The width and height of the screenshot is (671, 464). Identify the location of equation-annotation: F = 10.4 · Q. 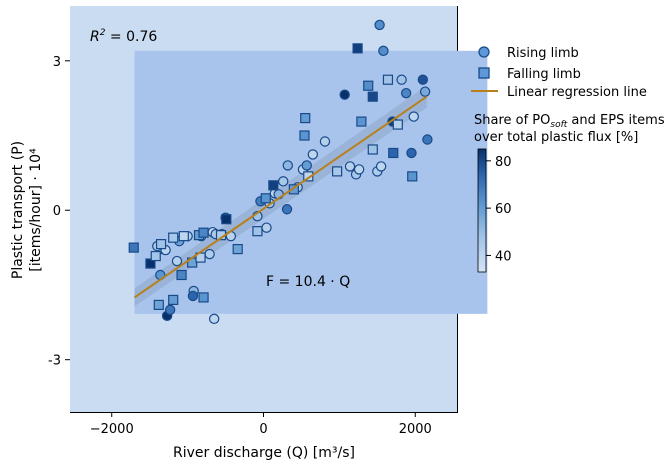
(308, 282).